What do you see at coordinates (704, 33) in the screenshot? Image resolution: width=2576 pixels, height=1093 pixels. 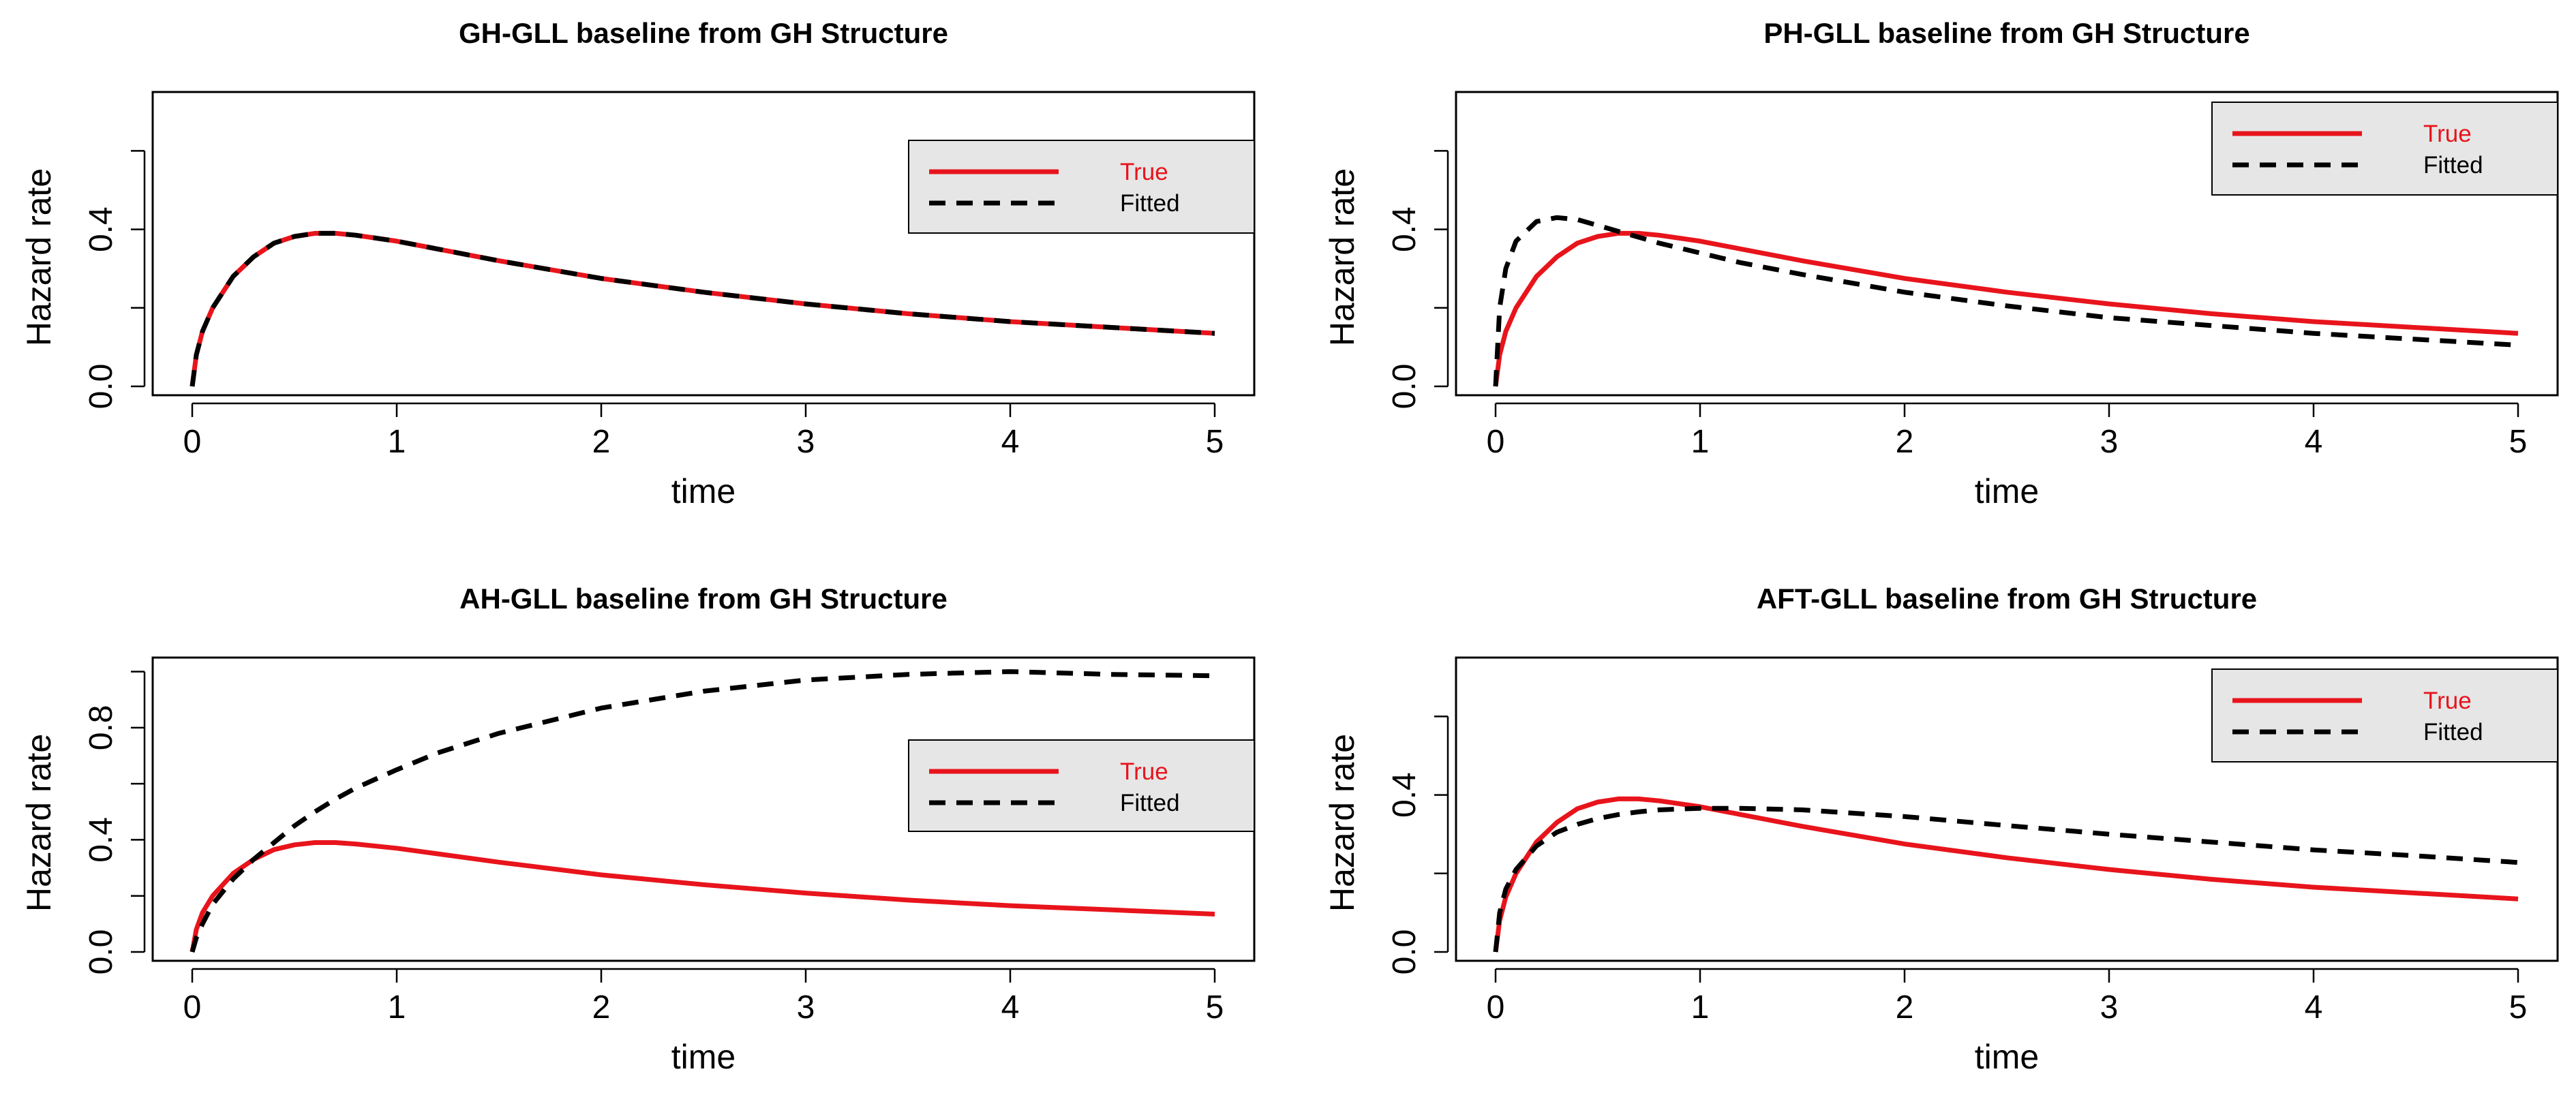 I see `chart-title: GH-GLL baseline from GH Structure` at bounding box center [704, 33].